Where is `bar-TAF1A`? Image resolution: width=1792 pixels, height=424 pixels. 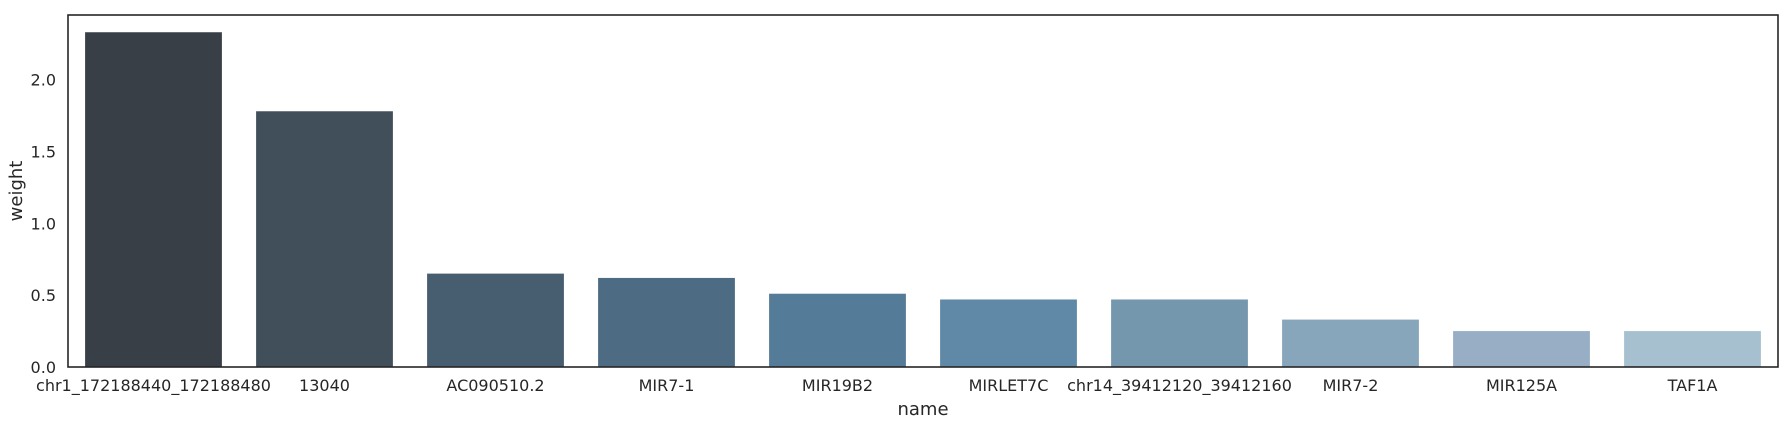 bar-TAF1A is located at coordinates (1692, 349).